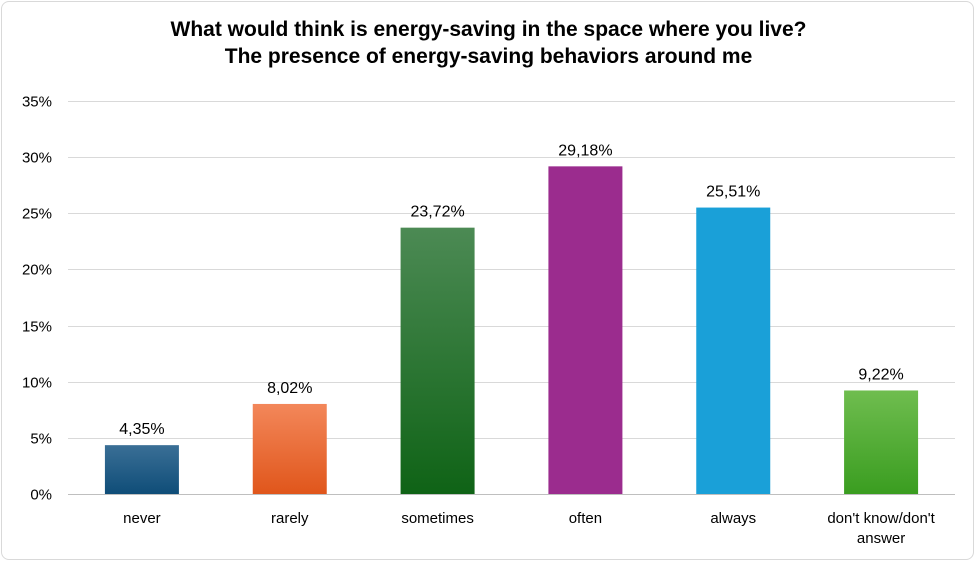 Image resolution: width=977 pixels, height=563 pixels. Describe the element at coordinates (437, 361) in the screenshot. I see `bar-sometimes` at that location.